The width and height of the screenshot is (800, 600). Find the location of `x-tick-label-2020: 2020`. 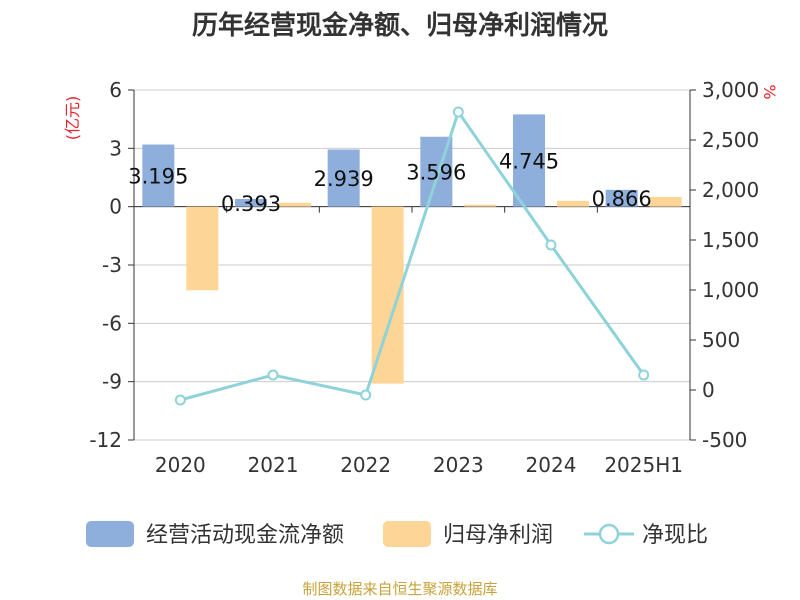

x-tick-label-2020: 2020 is located at coordinates (180, 465).